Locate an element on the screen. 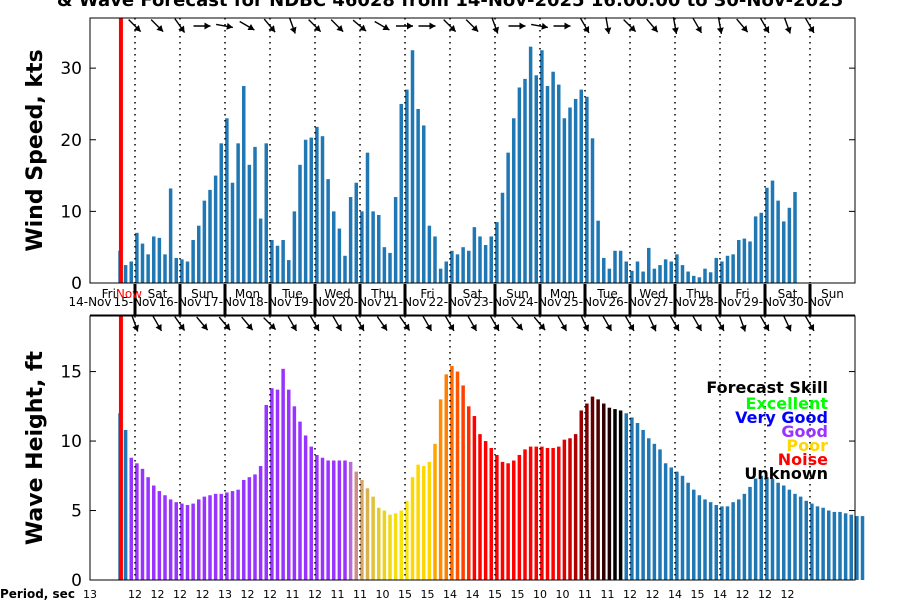 Image resolution: width=900 pixels, height=604 pixels. day-name-label: Sun is located at coordinates (832, 294).